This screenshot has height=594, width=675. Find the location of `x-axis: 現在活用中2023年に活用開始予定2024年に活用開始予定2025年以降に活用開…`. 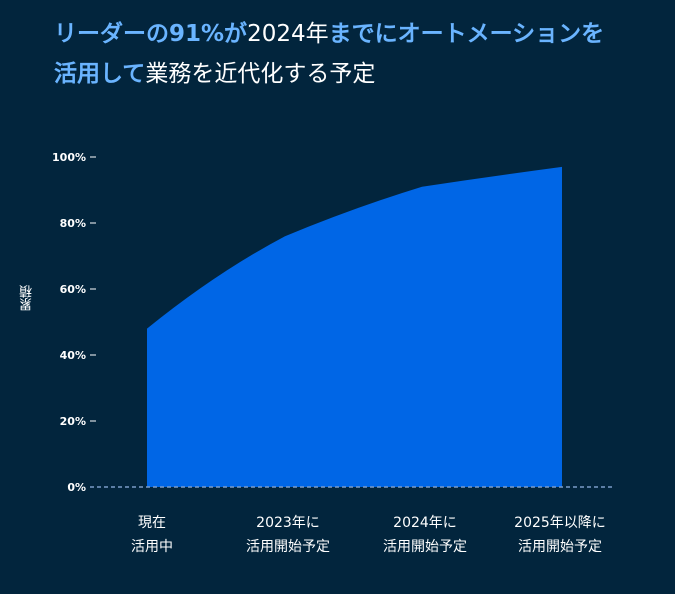

x-axis: 現在活用中2023年に活用開始予定2024年に活用開始予定2025年以降に活用開… is located at coordinates (368, 535).